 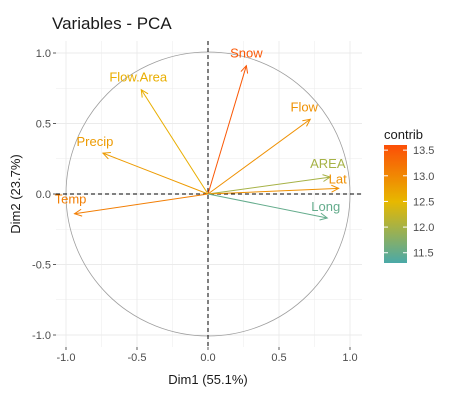 I want to click on variable-long: Long, so click(x=273, y=207).